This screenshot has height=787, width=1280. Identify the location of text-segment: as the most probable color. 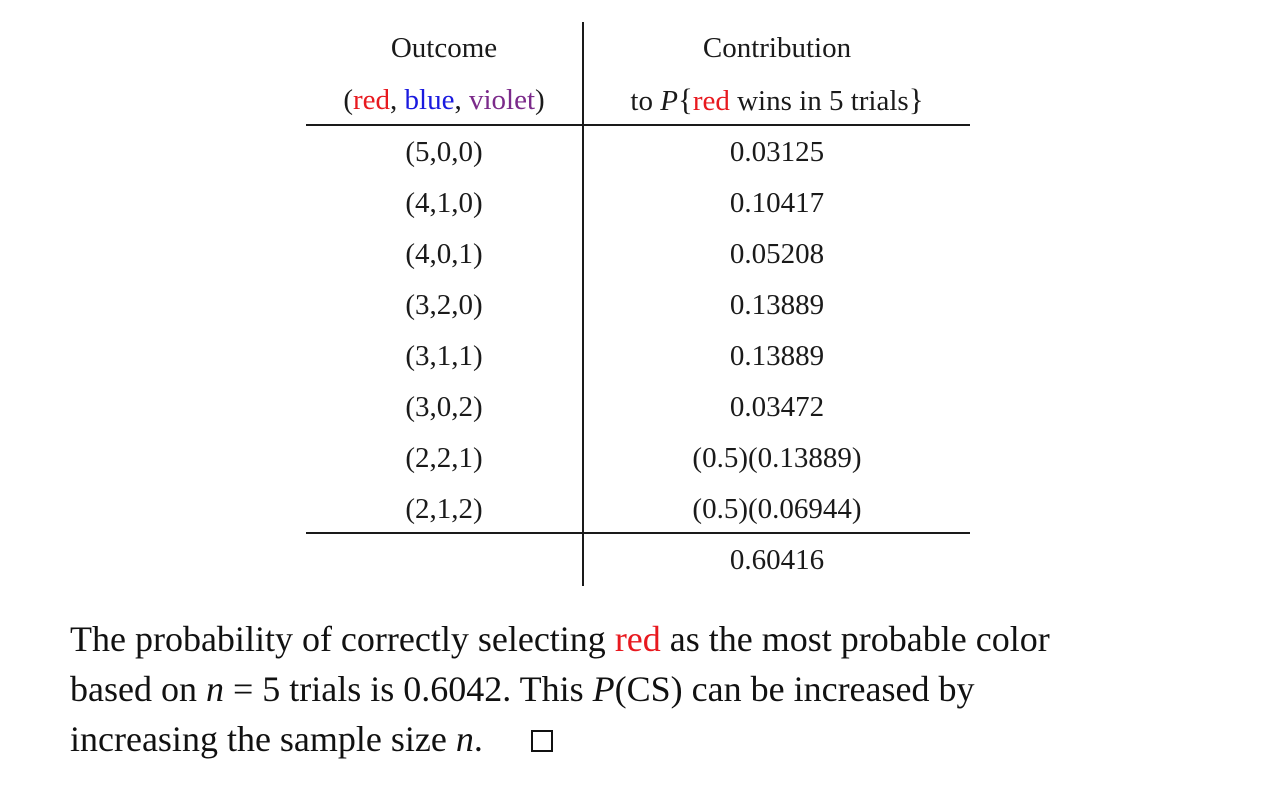
(855, 639).